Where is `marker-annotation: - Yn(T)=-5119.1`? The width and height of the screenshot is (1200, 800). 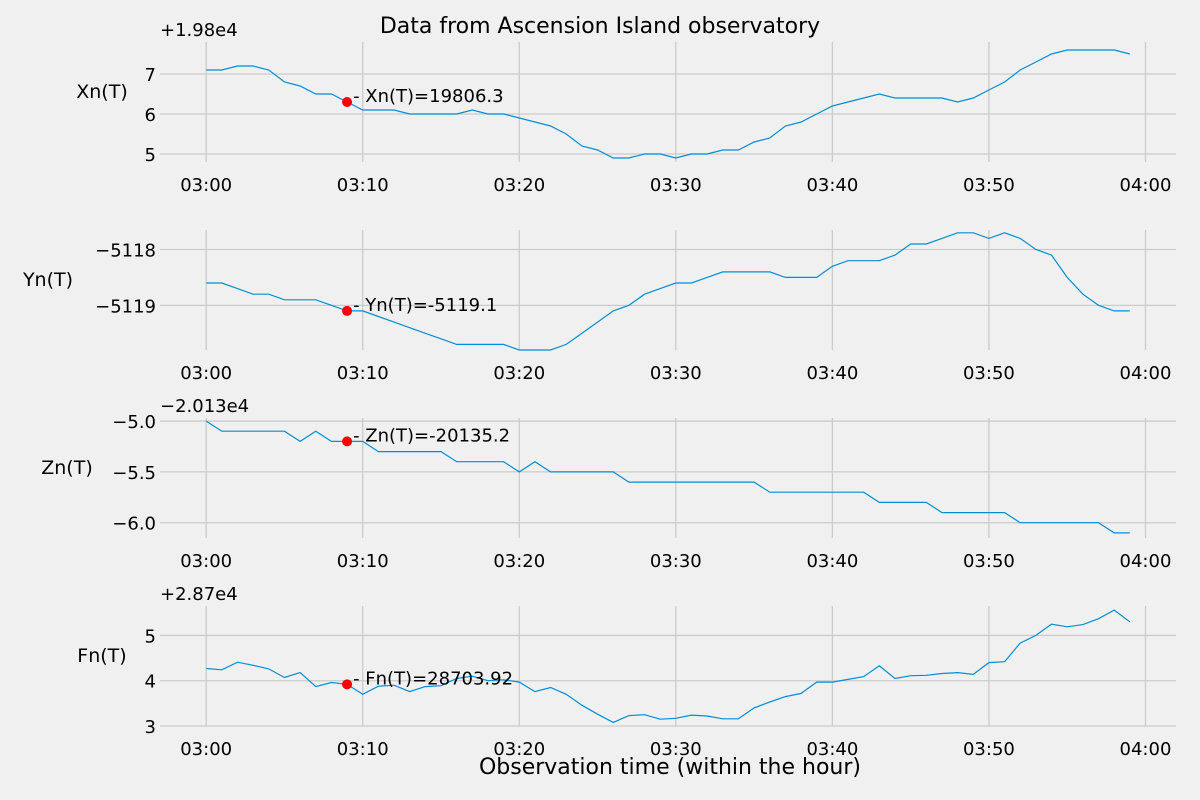
marker-annotation: - Yn(T)=-5119.1 is located at coordinates (425, 305).